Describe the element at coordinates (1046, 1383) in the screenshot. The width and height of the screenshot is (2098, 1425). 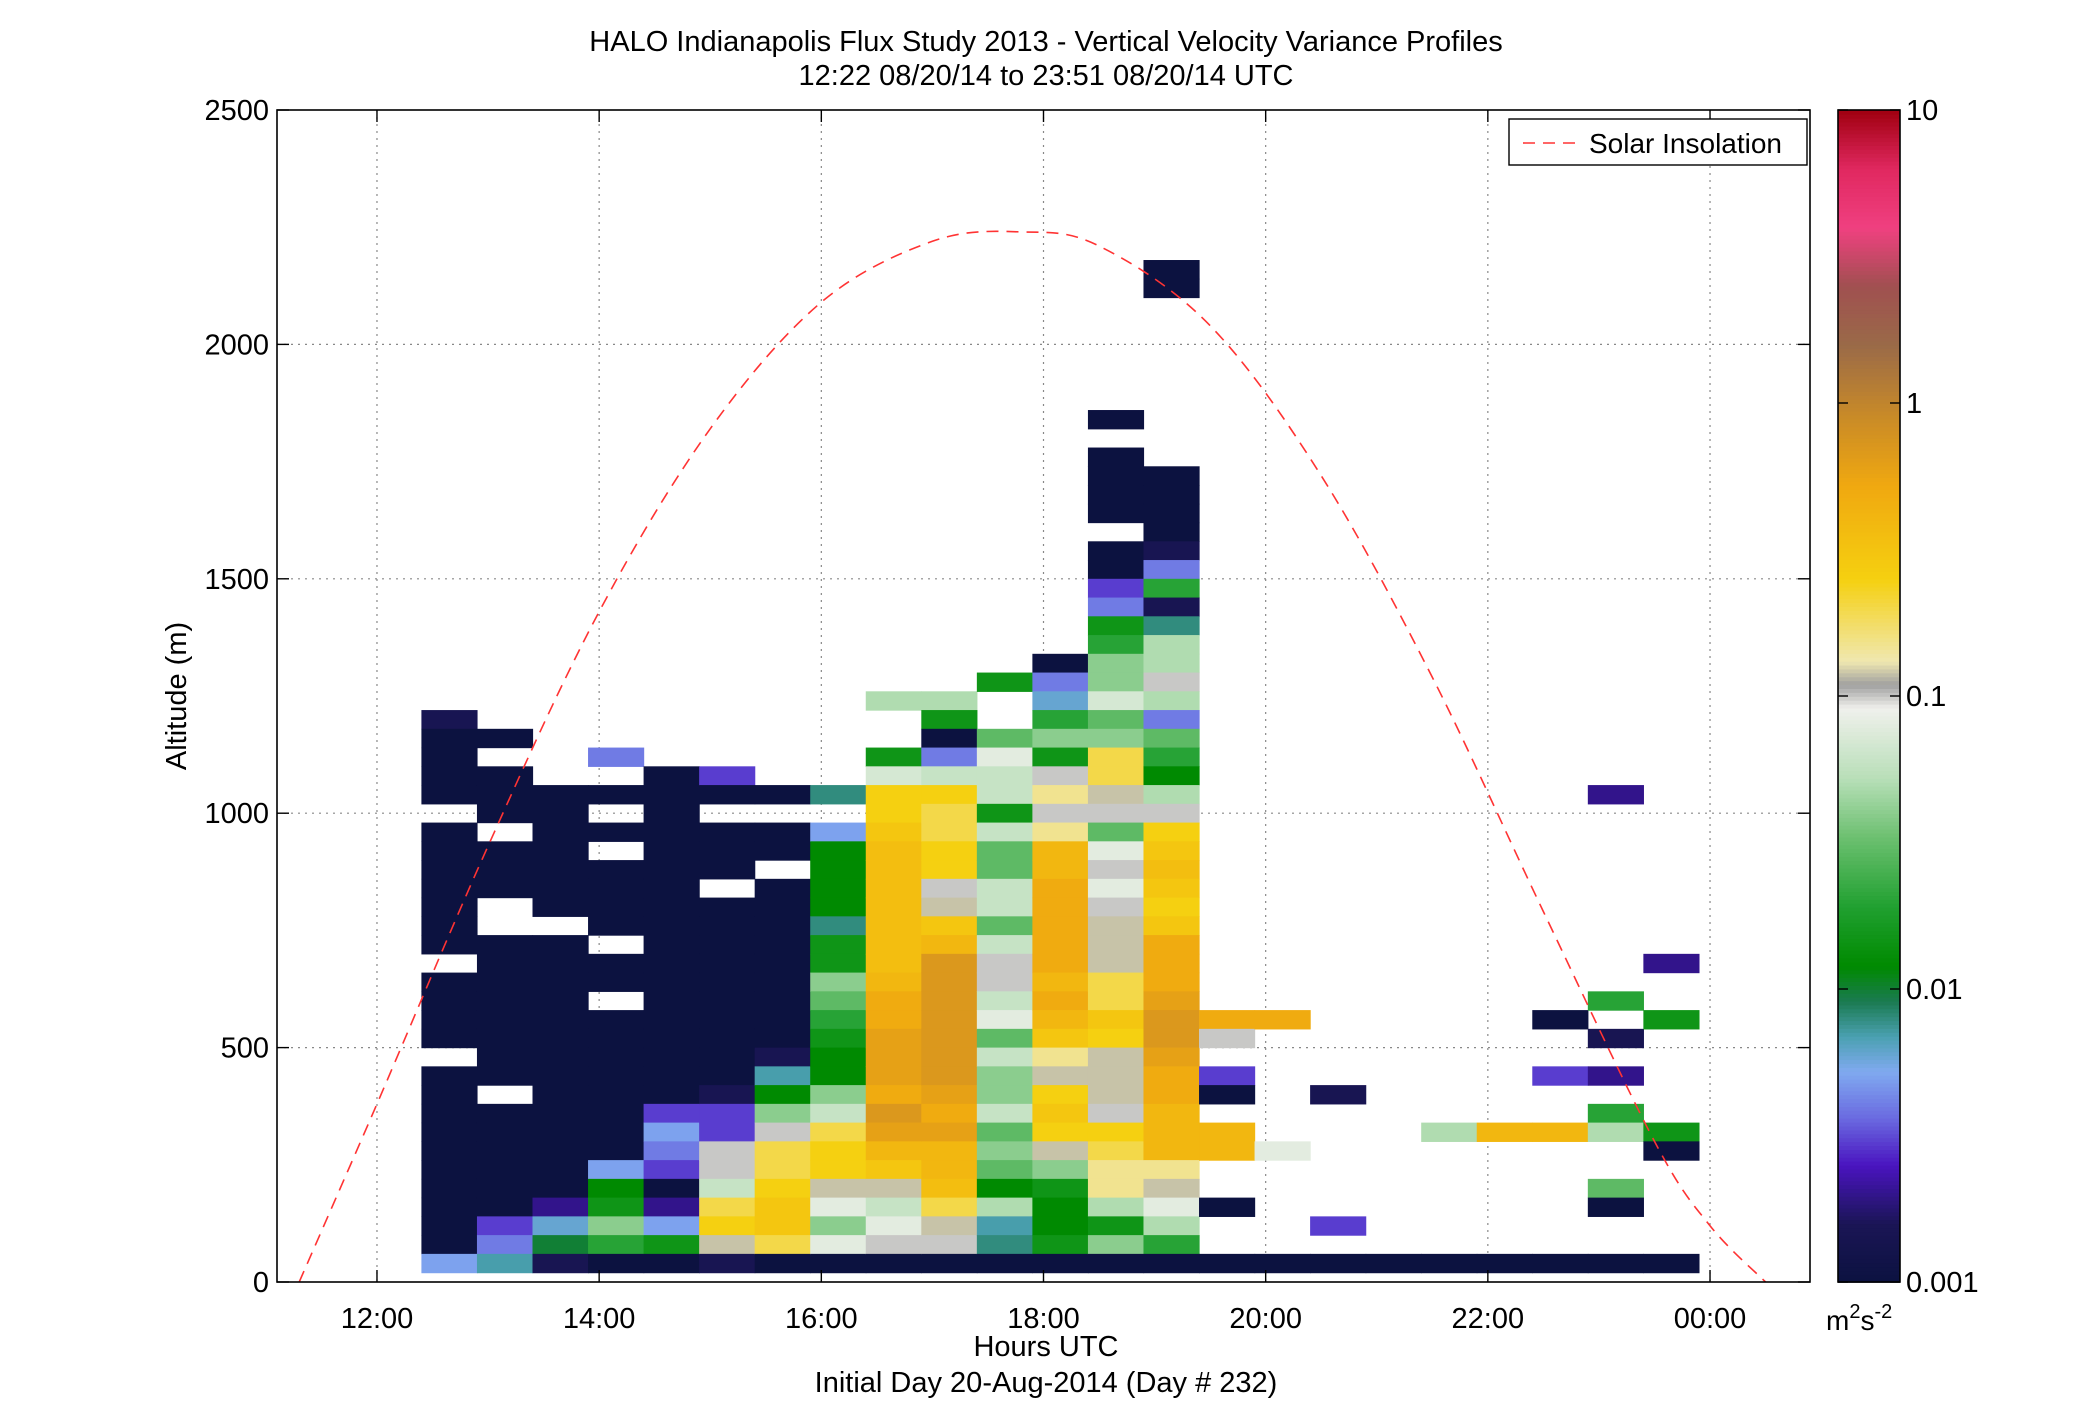
I see `footer-label: Initial Day 20-Aug-2014 (Day # 232)` at that location.